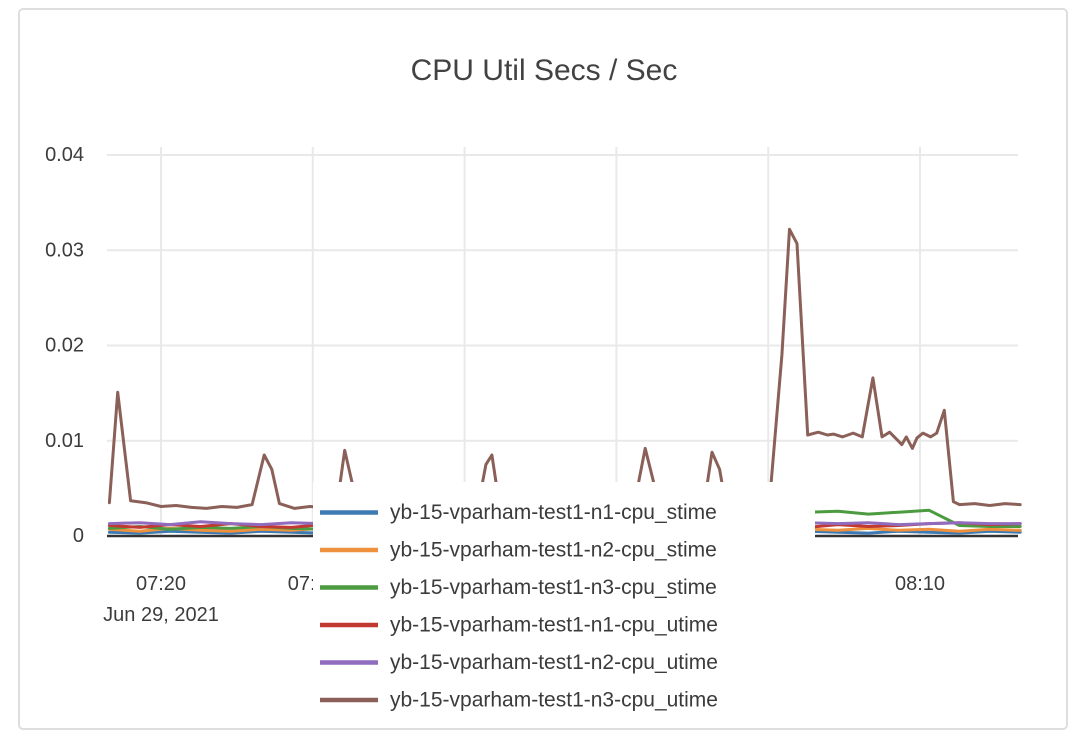 The width and height of the screenshot is (1076, 754). What do you see at coordinates (64, 346) in the screenshot?
I see `y-tick-label: 0.02` at bounding box center [64, 346].